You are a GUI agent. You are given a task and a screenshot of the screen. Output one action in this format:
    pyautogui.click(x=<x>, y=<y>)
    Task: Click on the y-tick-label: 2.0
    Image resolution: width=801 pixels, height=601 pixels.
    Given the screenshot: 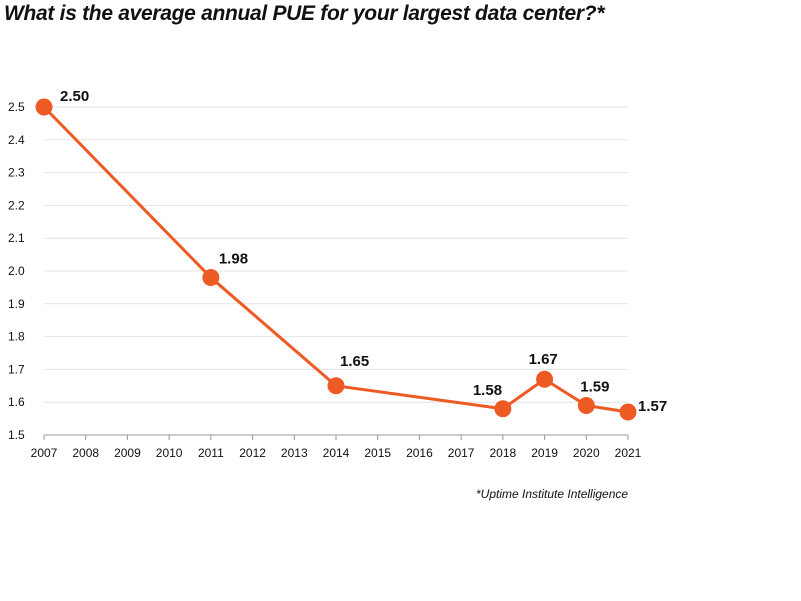 What is the action you would take?
    pyautogui.click(x=16, y=271)
    